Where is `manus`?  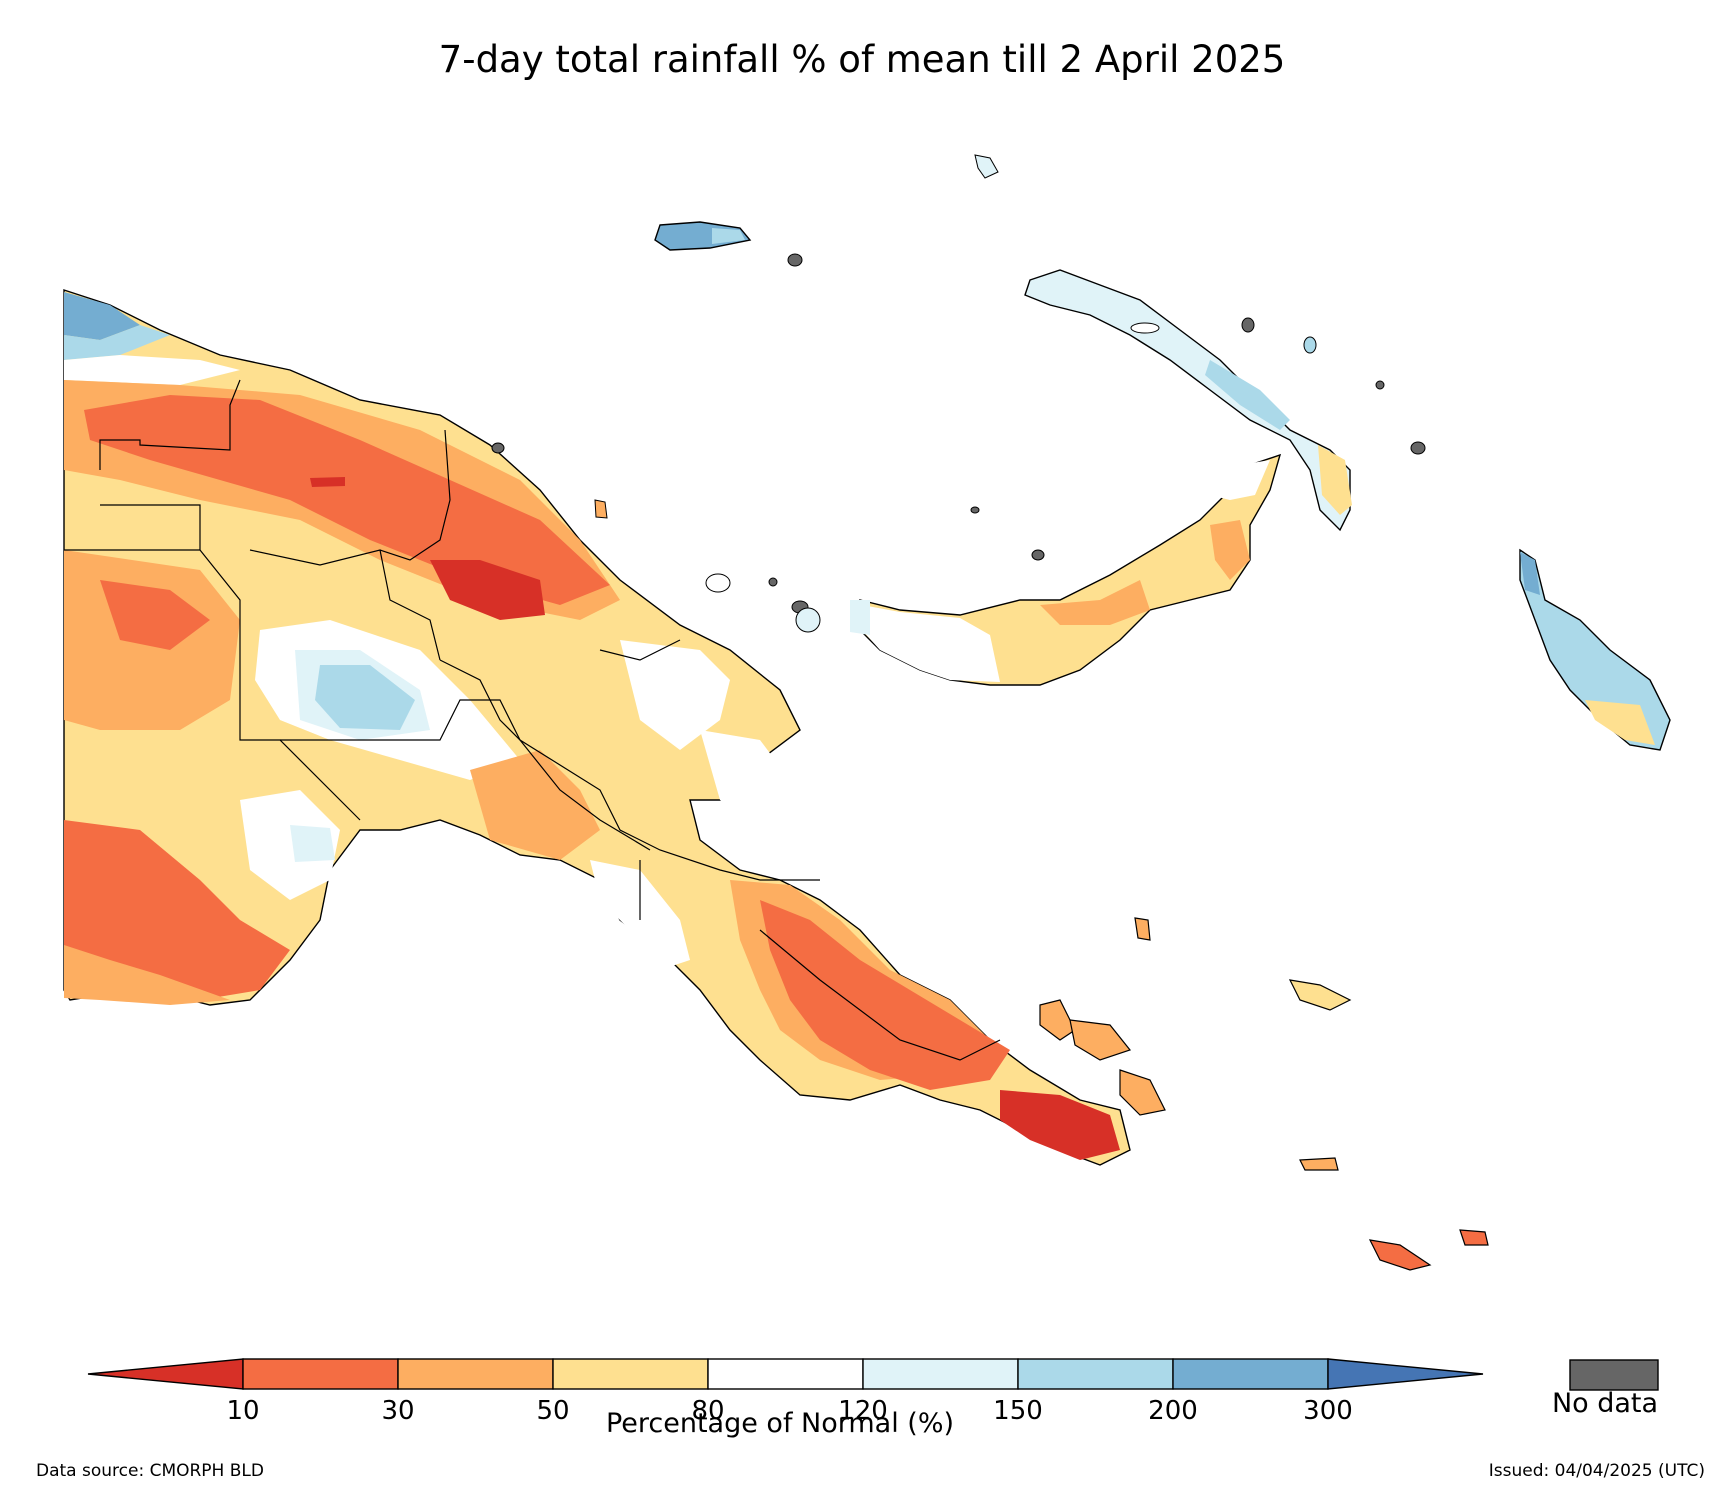
manus is located at coordinates (703, 236).